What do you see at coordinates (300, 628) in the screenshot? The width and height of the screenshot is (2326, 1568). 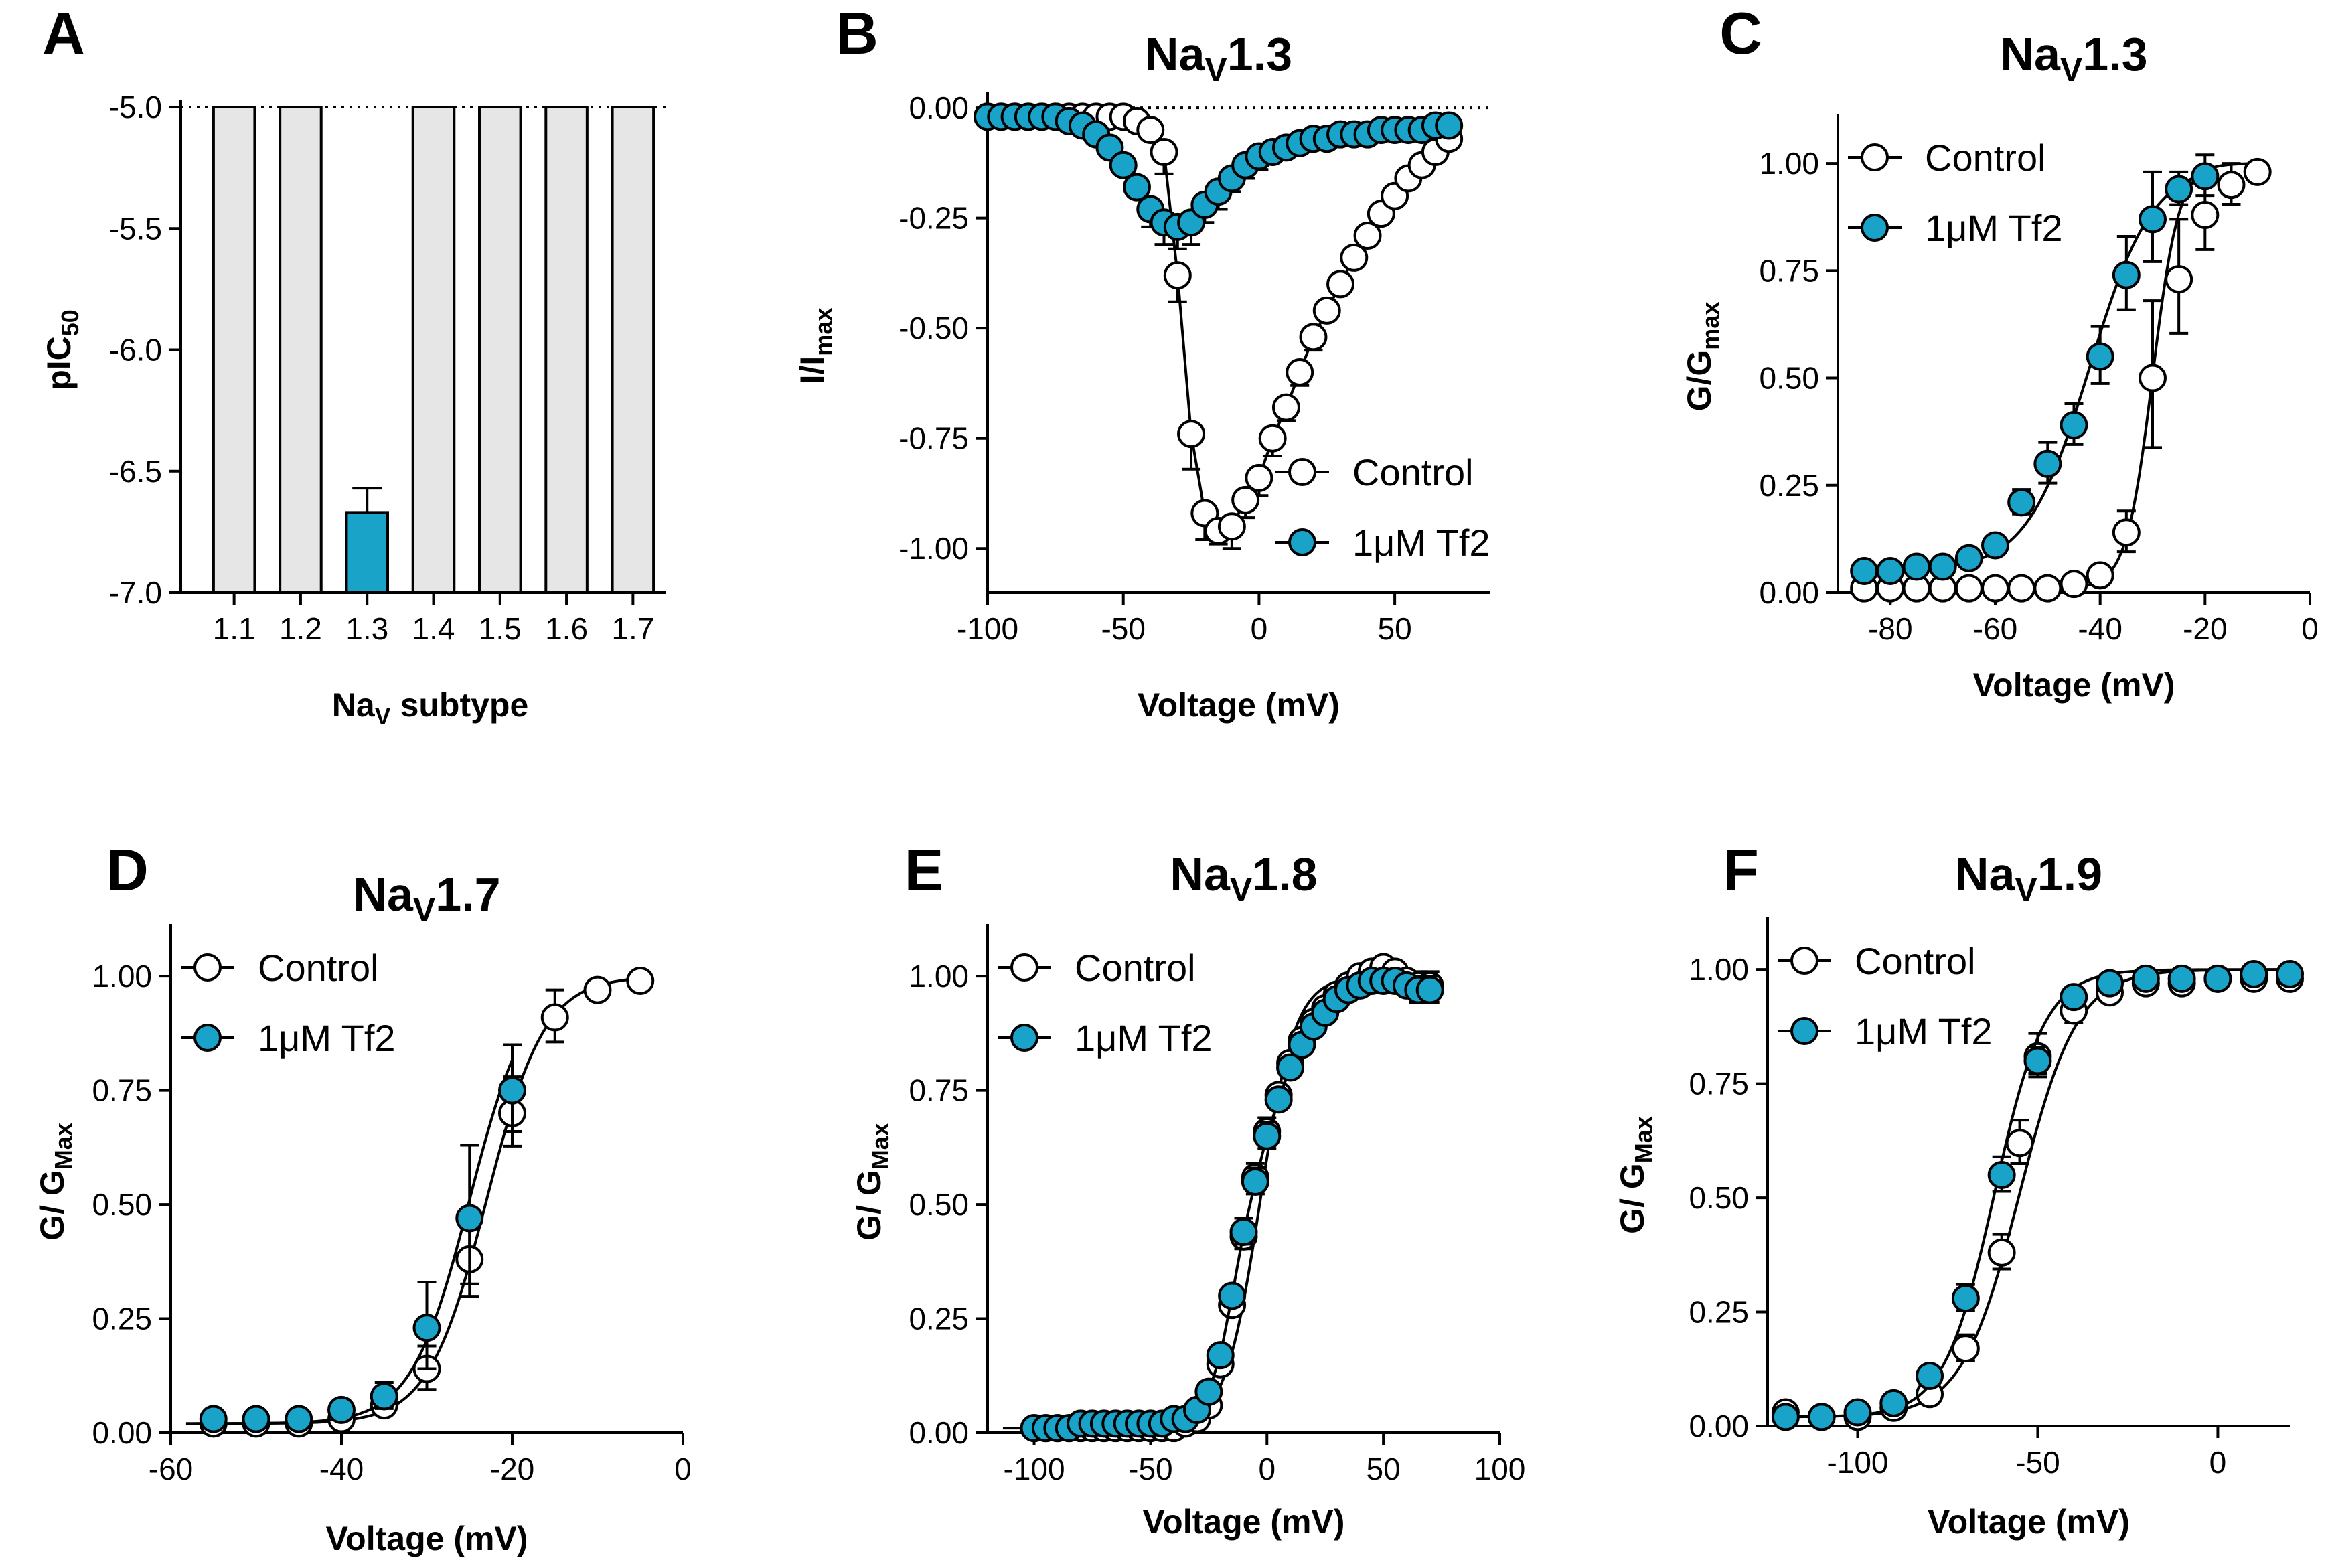 I see `x-tick-label: 1.2` at bounding box center [300, 628].